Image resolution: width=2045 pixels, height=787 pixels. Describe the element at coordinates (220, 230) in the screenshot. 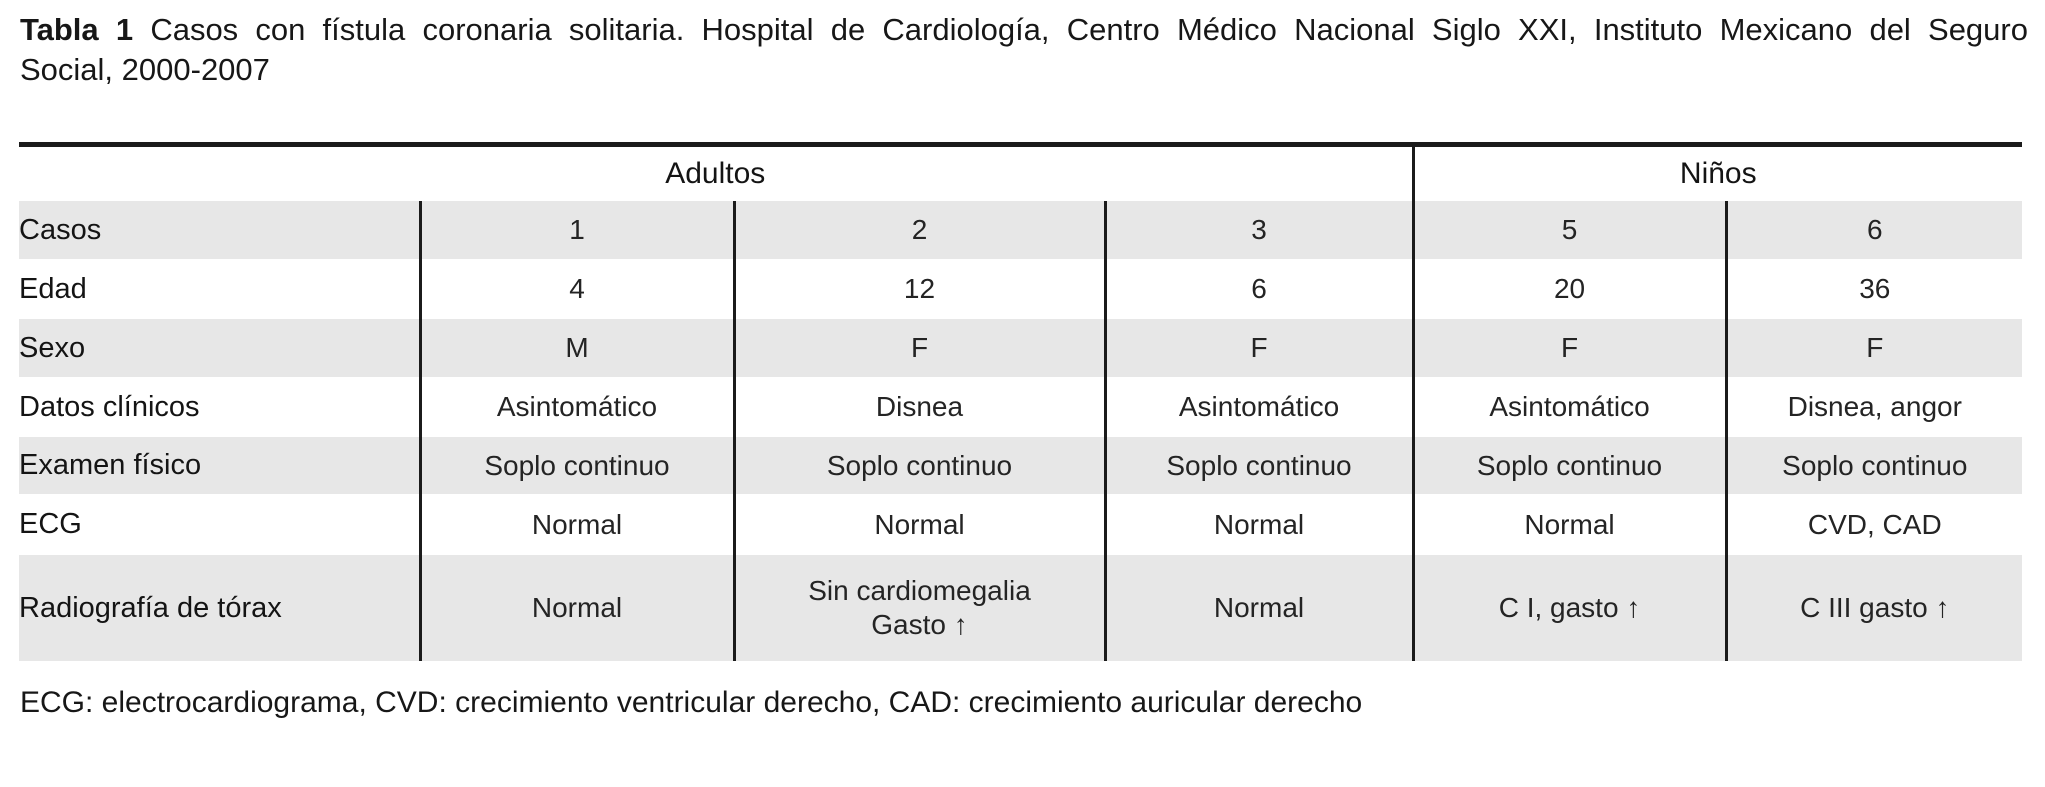

I see `row-label-casos: Casos` at that location.